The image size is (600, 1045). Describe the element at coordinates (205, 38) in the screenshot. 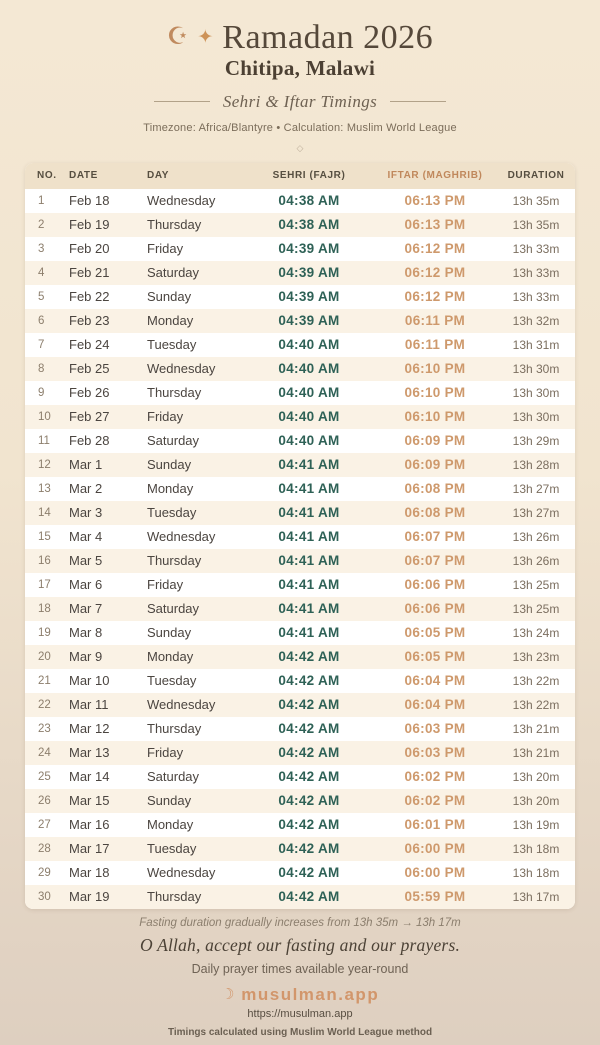

I see `sparkle-icon: ✦` at that location.